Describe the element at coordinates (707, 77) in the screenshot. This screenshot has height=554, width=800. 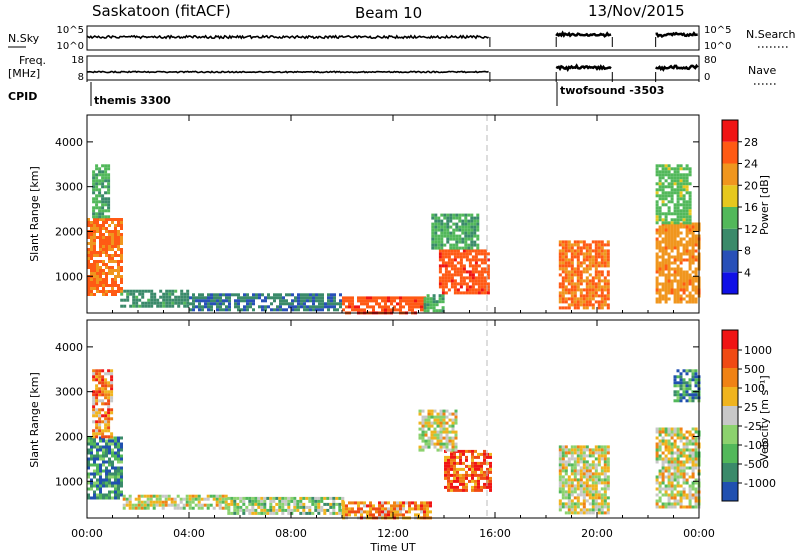
I see `nave-tick-bottom: 0` at that location.